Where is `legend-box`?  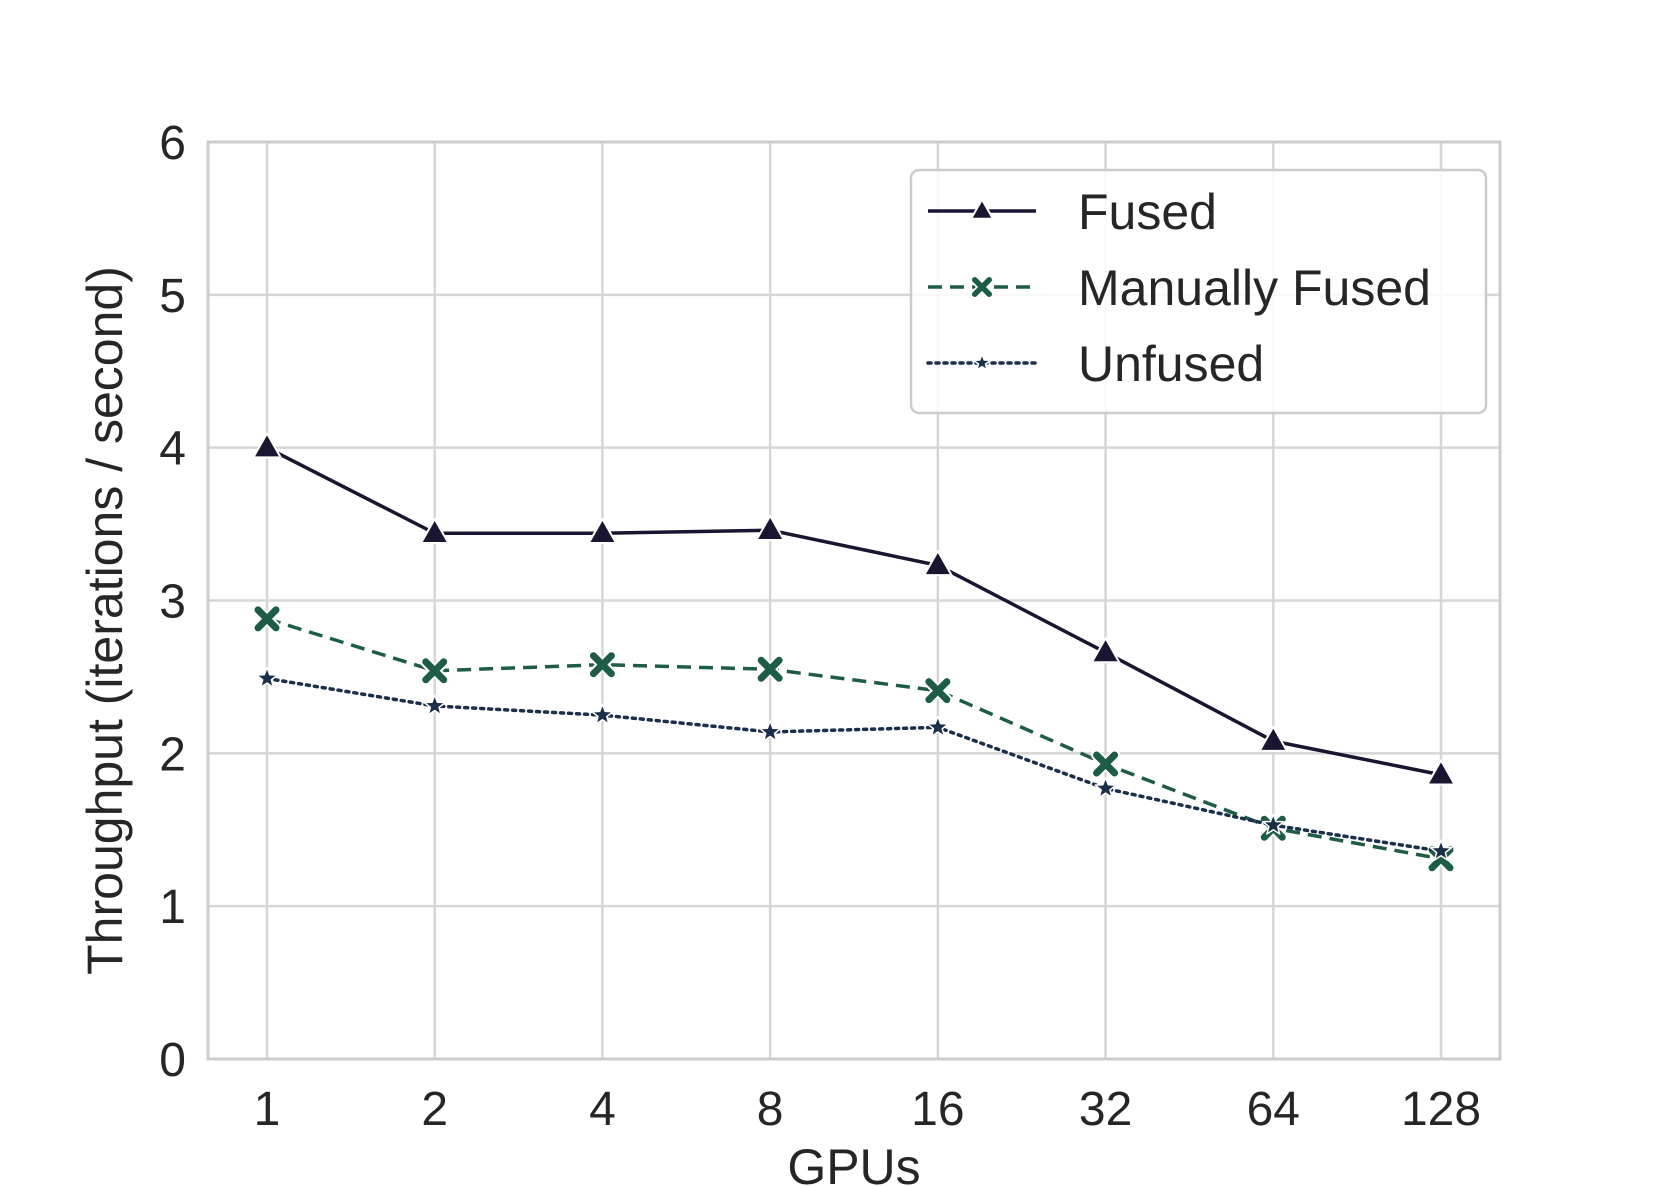
legend-box is located at coordinates (1198, 291).